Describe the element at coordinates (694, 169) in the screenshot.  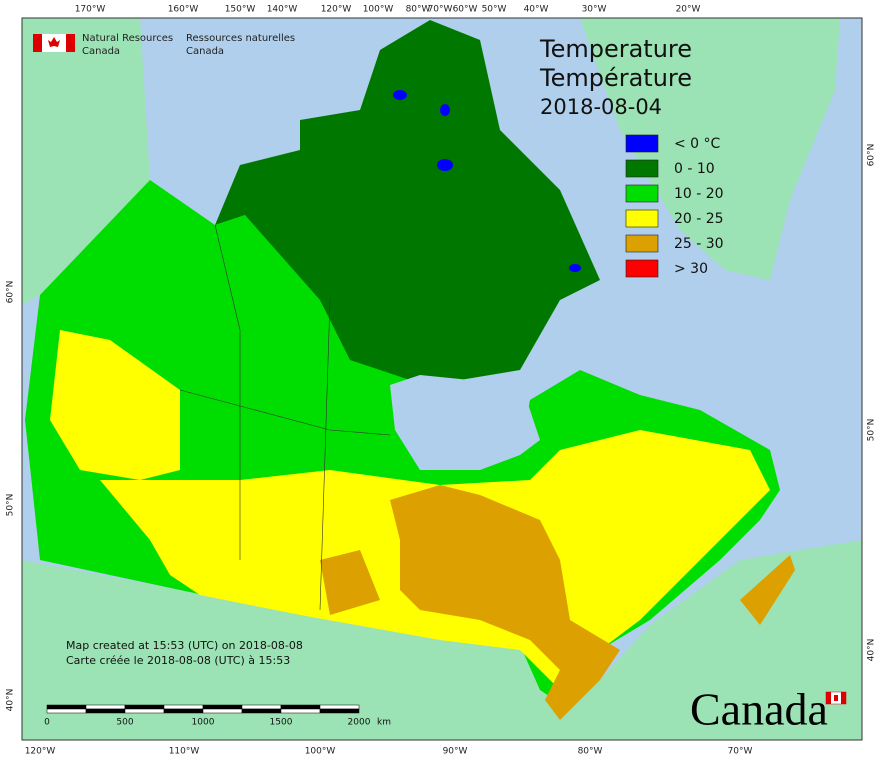
I see `legend-label: 0 - 10` at that location.